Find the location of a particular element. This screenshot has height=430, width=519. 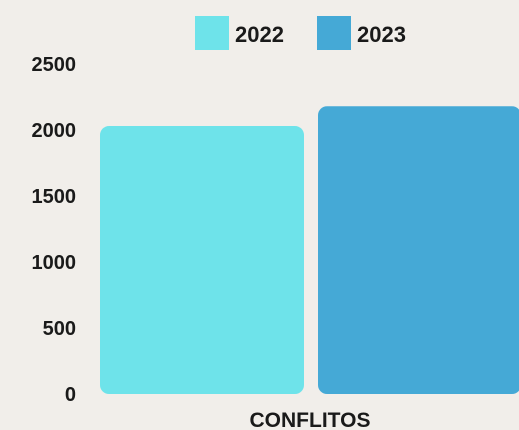

y-axis: 0 500 1000 1500 2000 2500 is located at coordinates (54, 230).